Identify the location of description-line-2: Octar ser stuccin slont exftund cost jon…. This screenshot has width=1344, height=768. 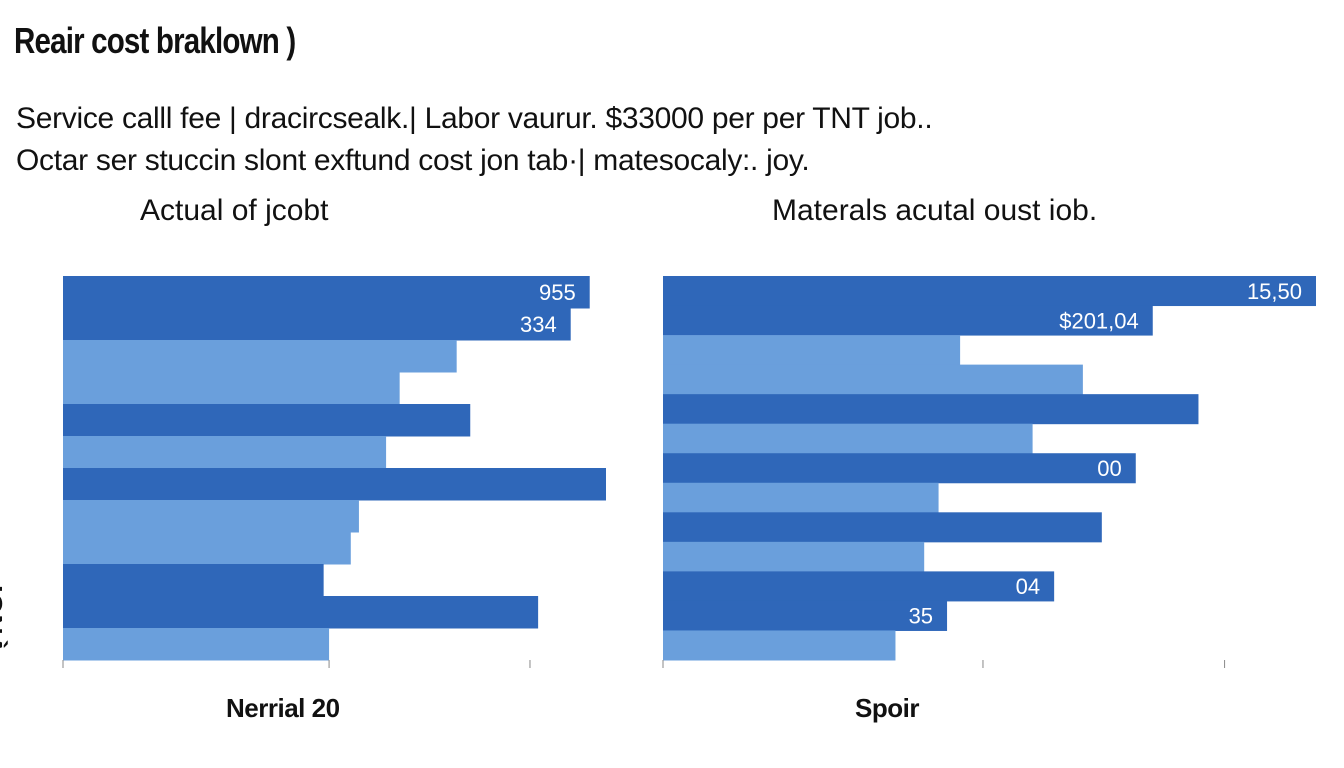
(413, 160).